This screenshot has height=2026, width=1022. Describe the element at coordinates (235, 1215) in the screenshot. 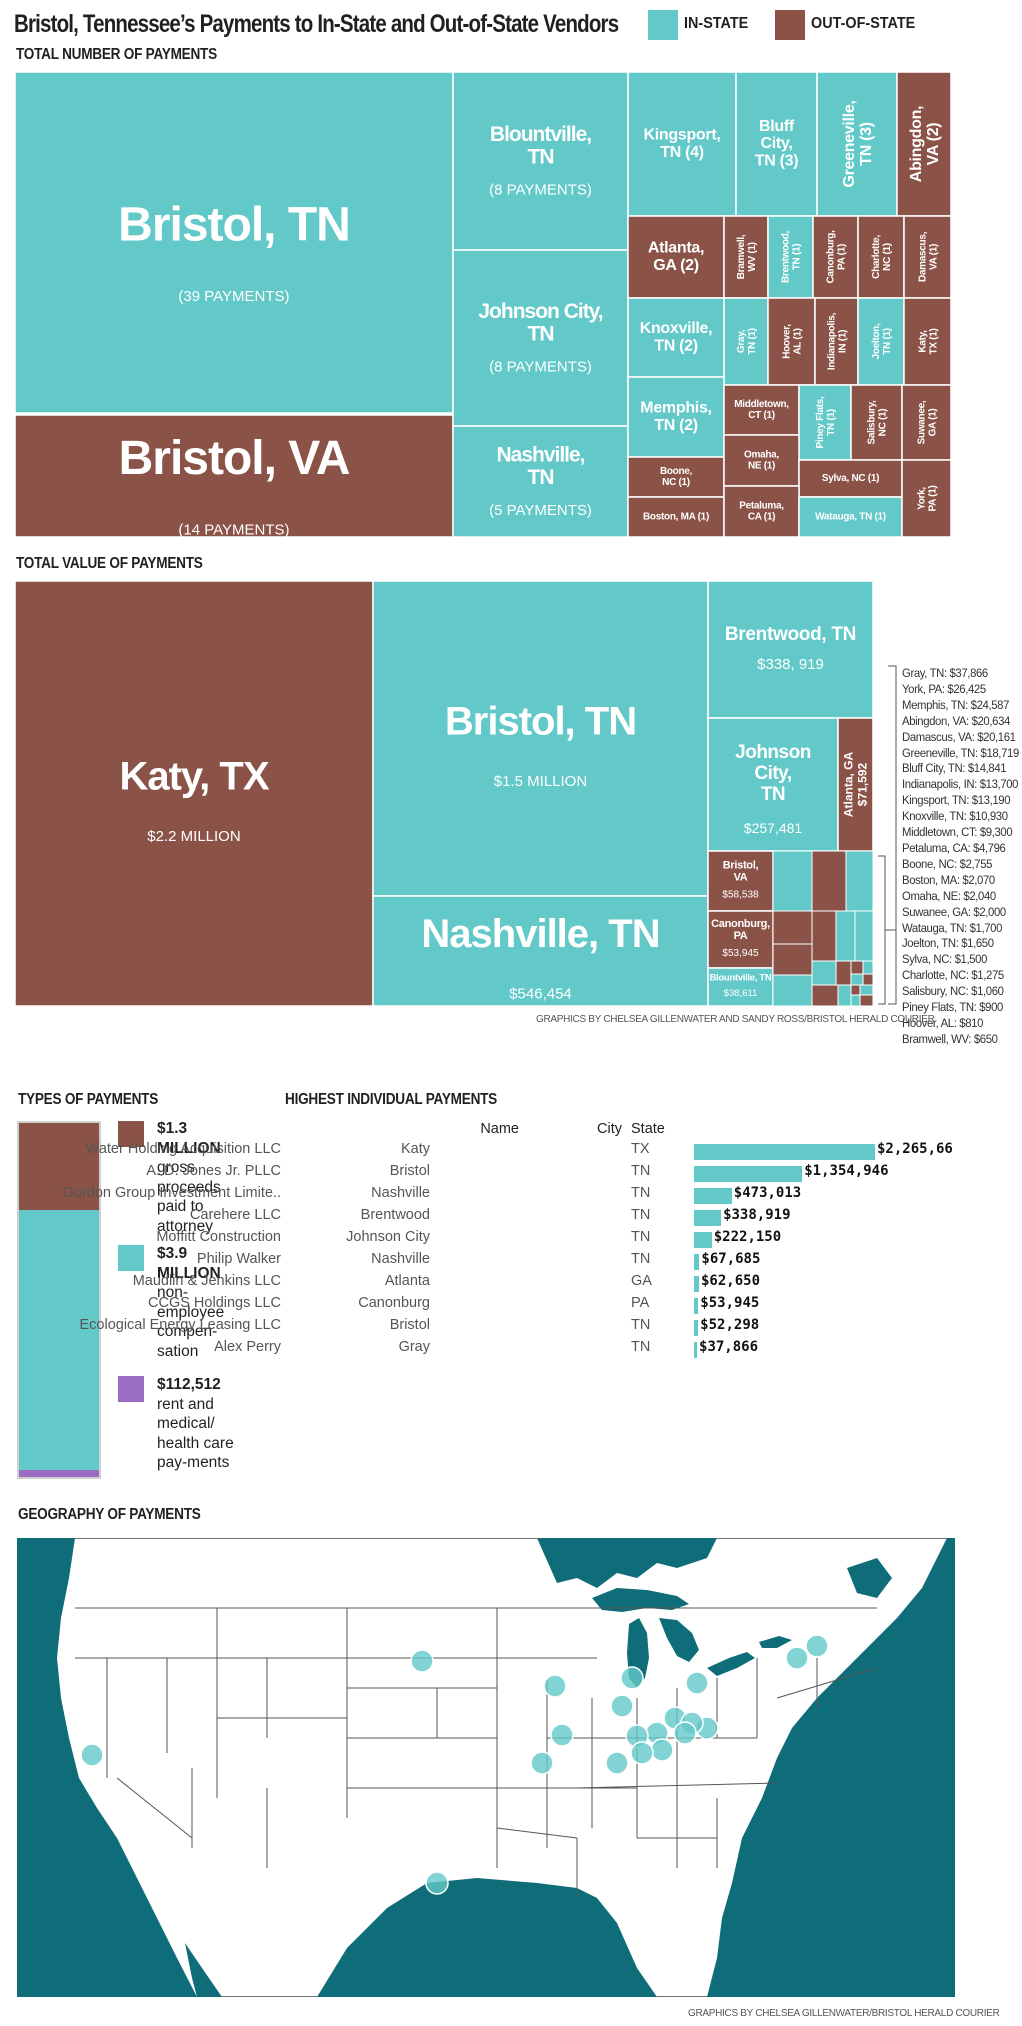

I see `payment-name: Carehere LLC` at that location.